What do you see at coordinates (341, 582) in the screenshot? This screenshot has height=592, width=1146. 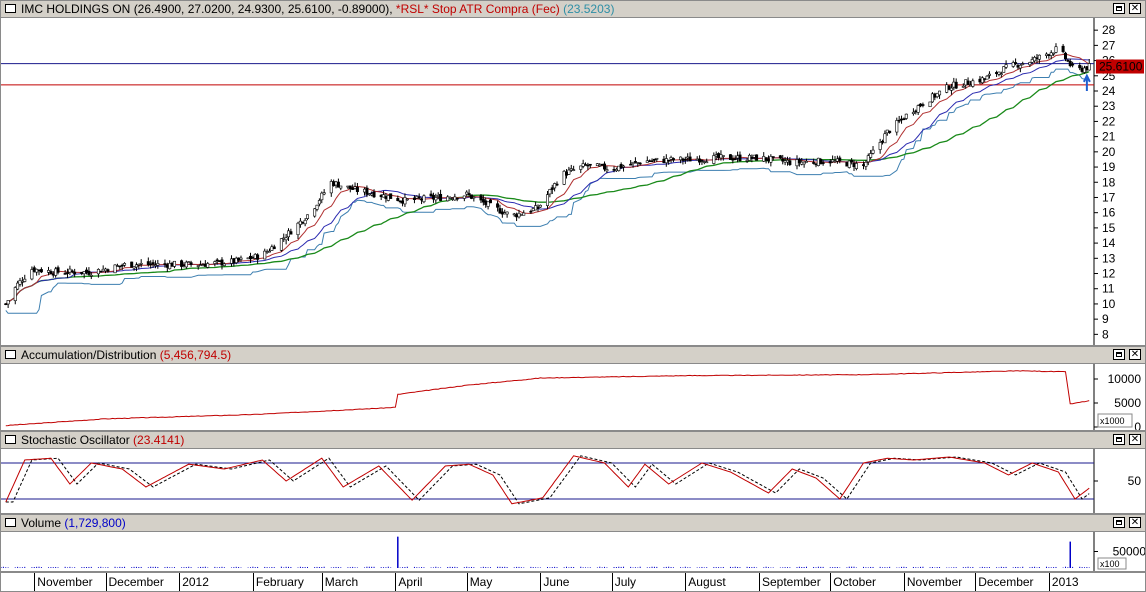 I see `time-axis-label: March` at bounding box center [341, 582].